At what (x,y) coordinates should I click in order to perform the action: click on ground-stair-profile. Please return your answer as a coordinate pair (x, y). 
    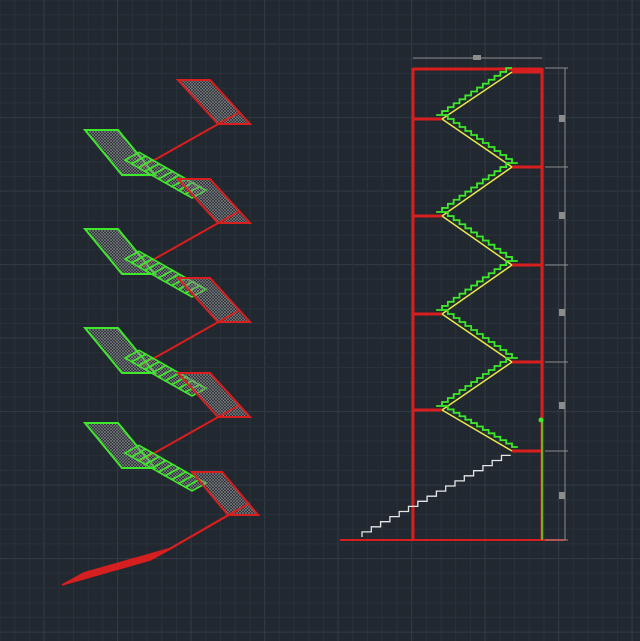
    Looking at the image, I should click on (436, 495).